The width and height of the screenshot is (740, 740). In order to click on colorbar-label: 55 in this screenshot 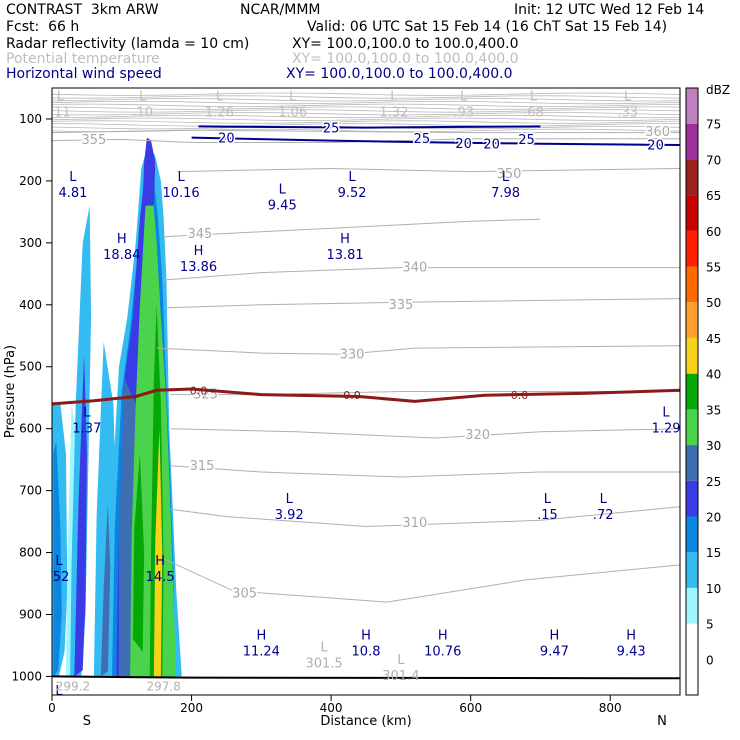, I will do `click(713, 268)`.